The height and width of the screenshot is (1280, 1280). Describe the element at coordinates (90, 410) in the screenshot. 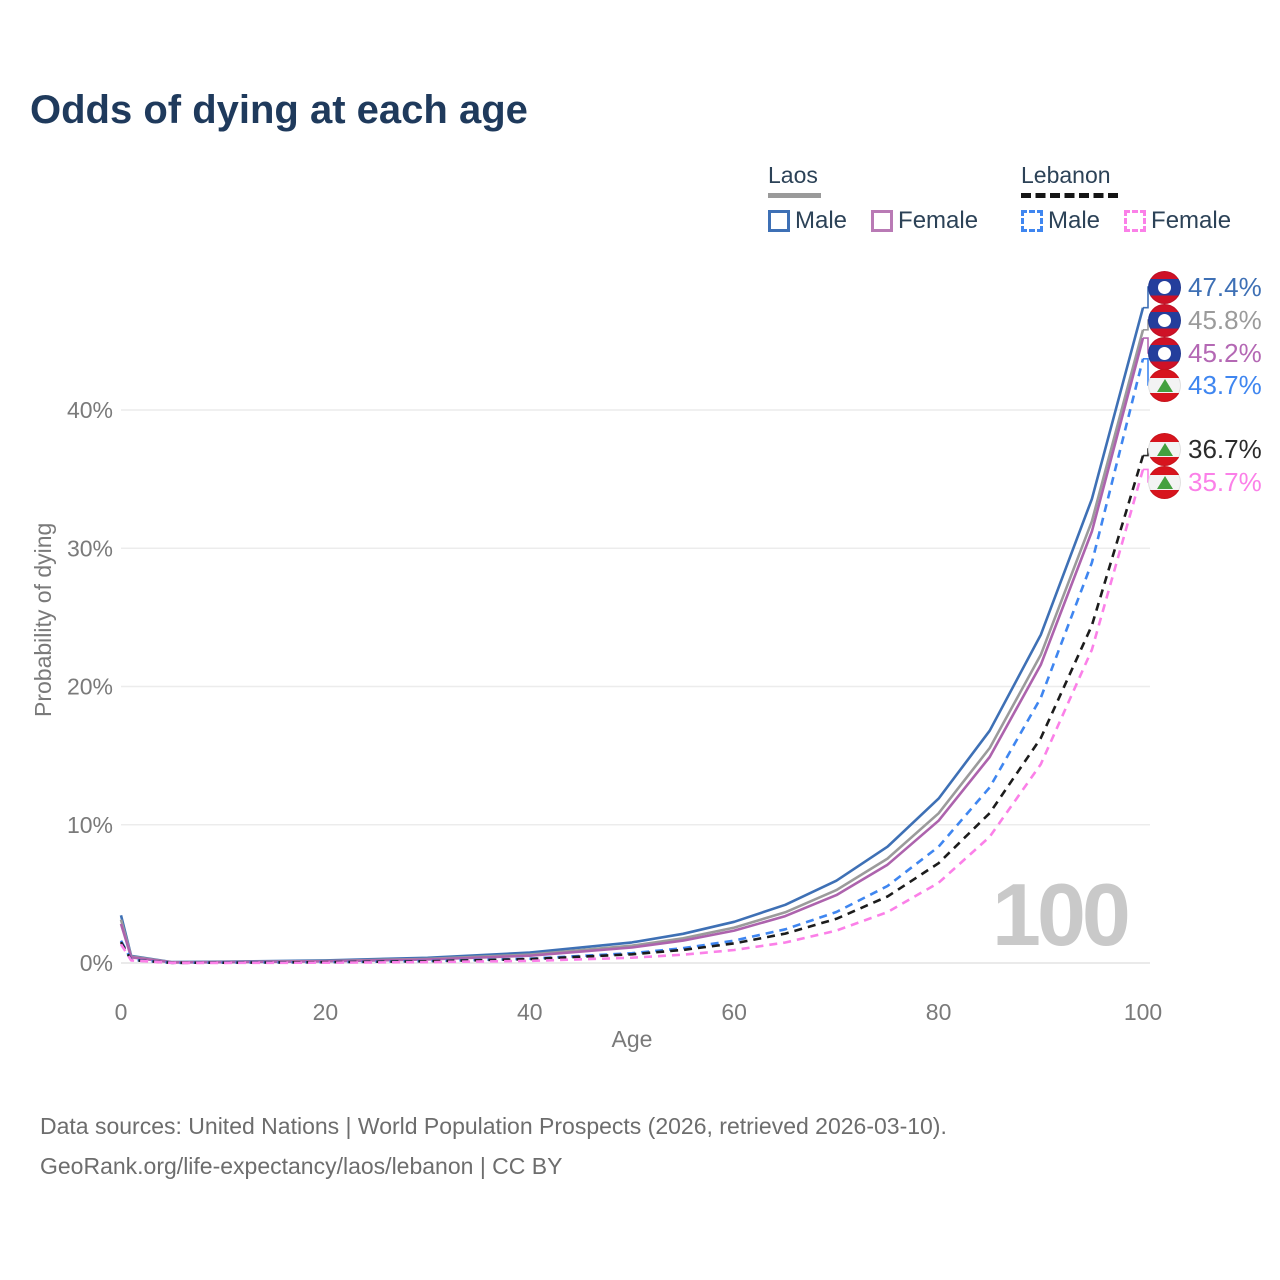

I see `y-tick-label: 40%` at that location.